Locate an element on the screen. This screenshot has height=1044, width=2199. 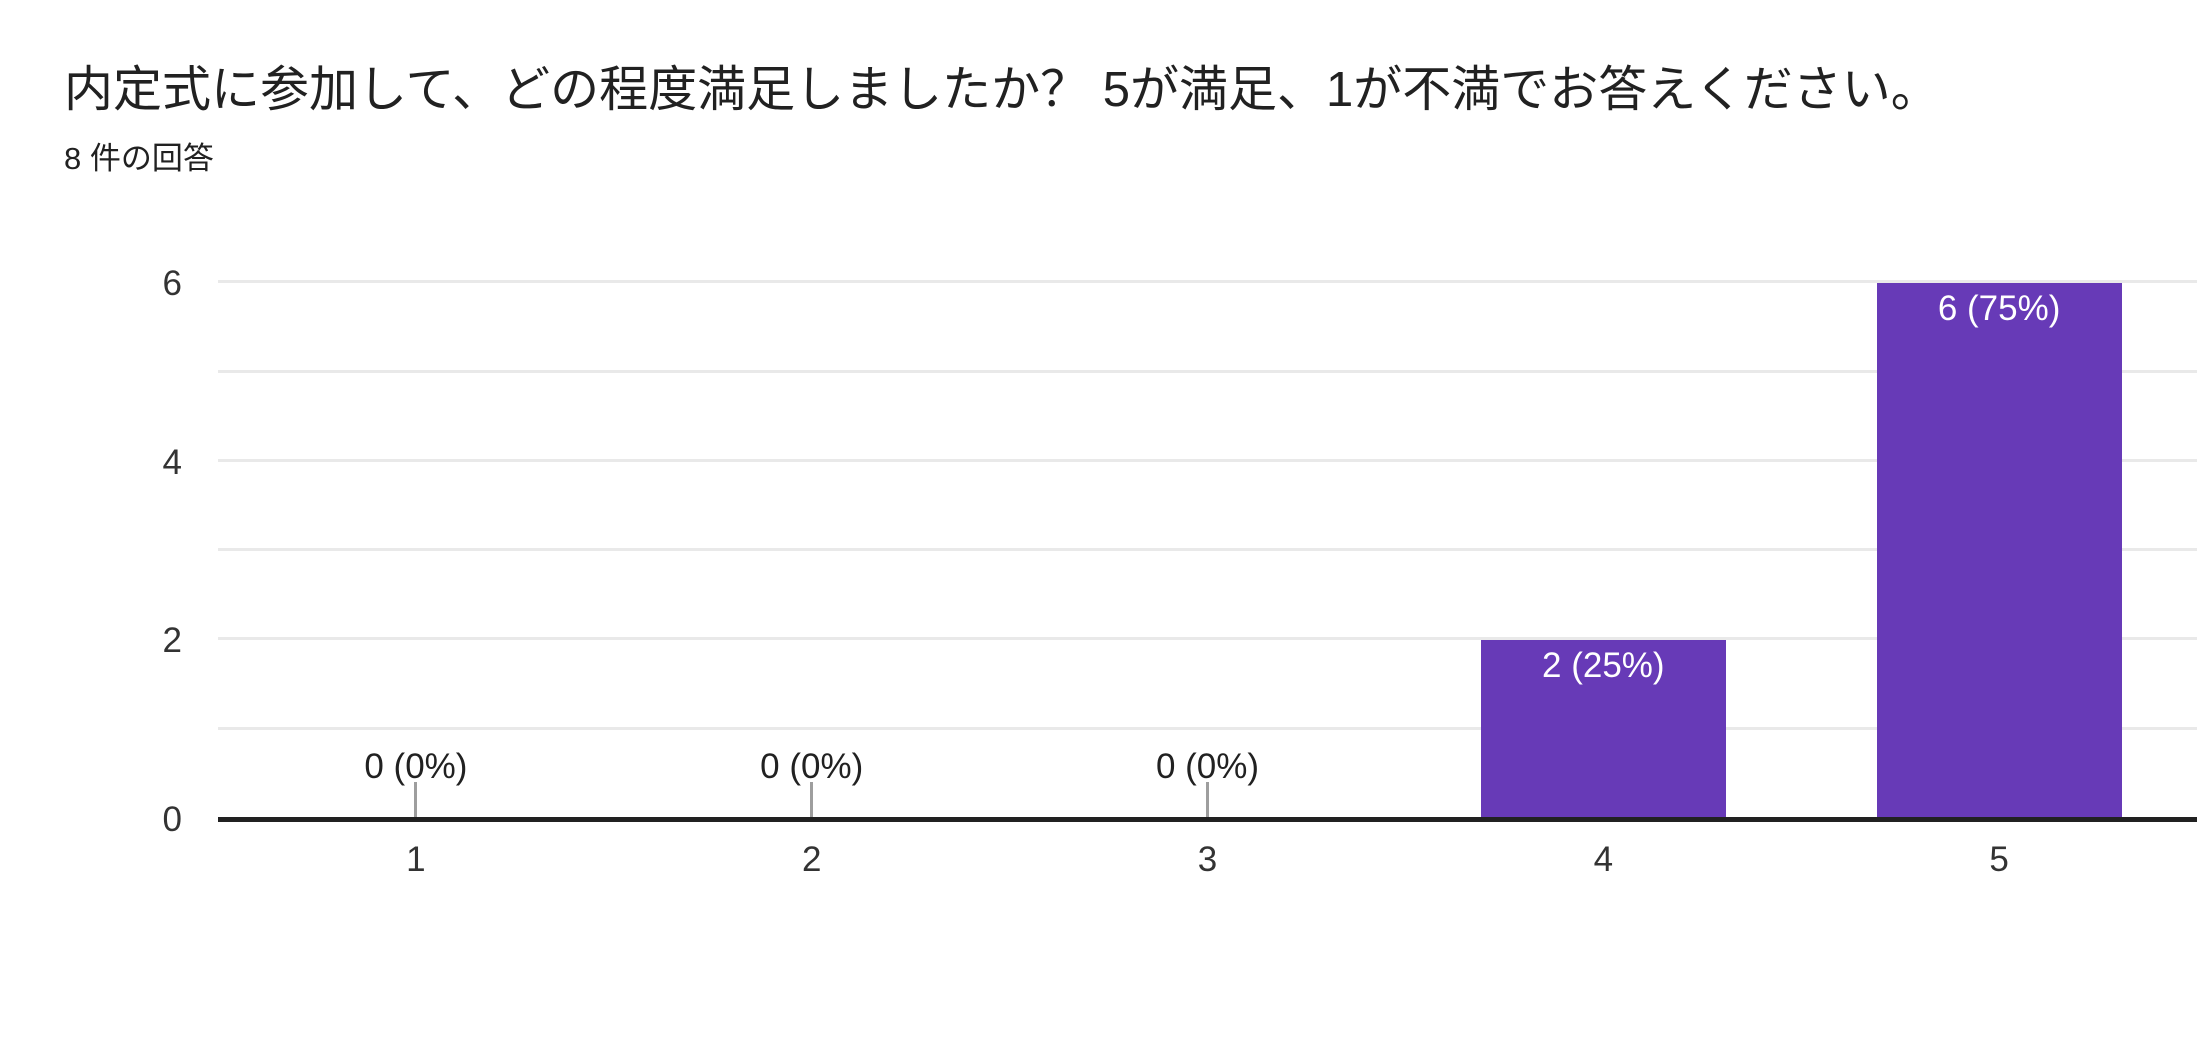
x-axis-tick-label-1: 1 is located at coordinates (416, 859).